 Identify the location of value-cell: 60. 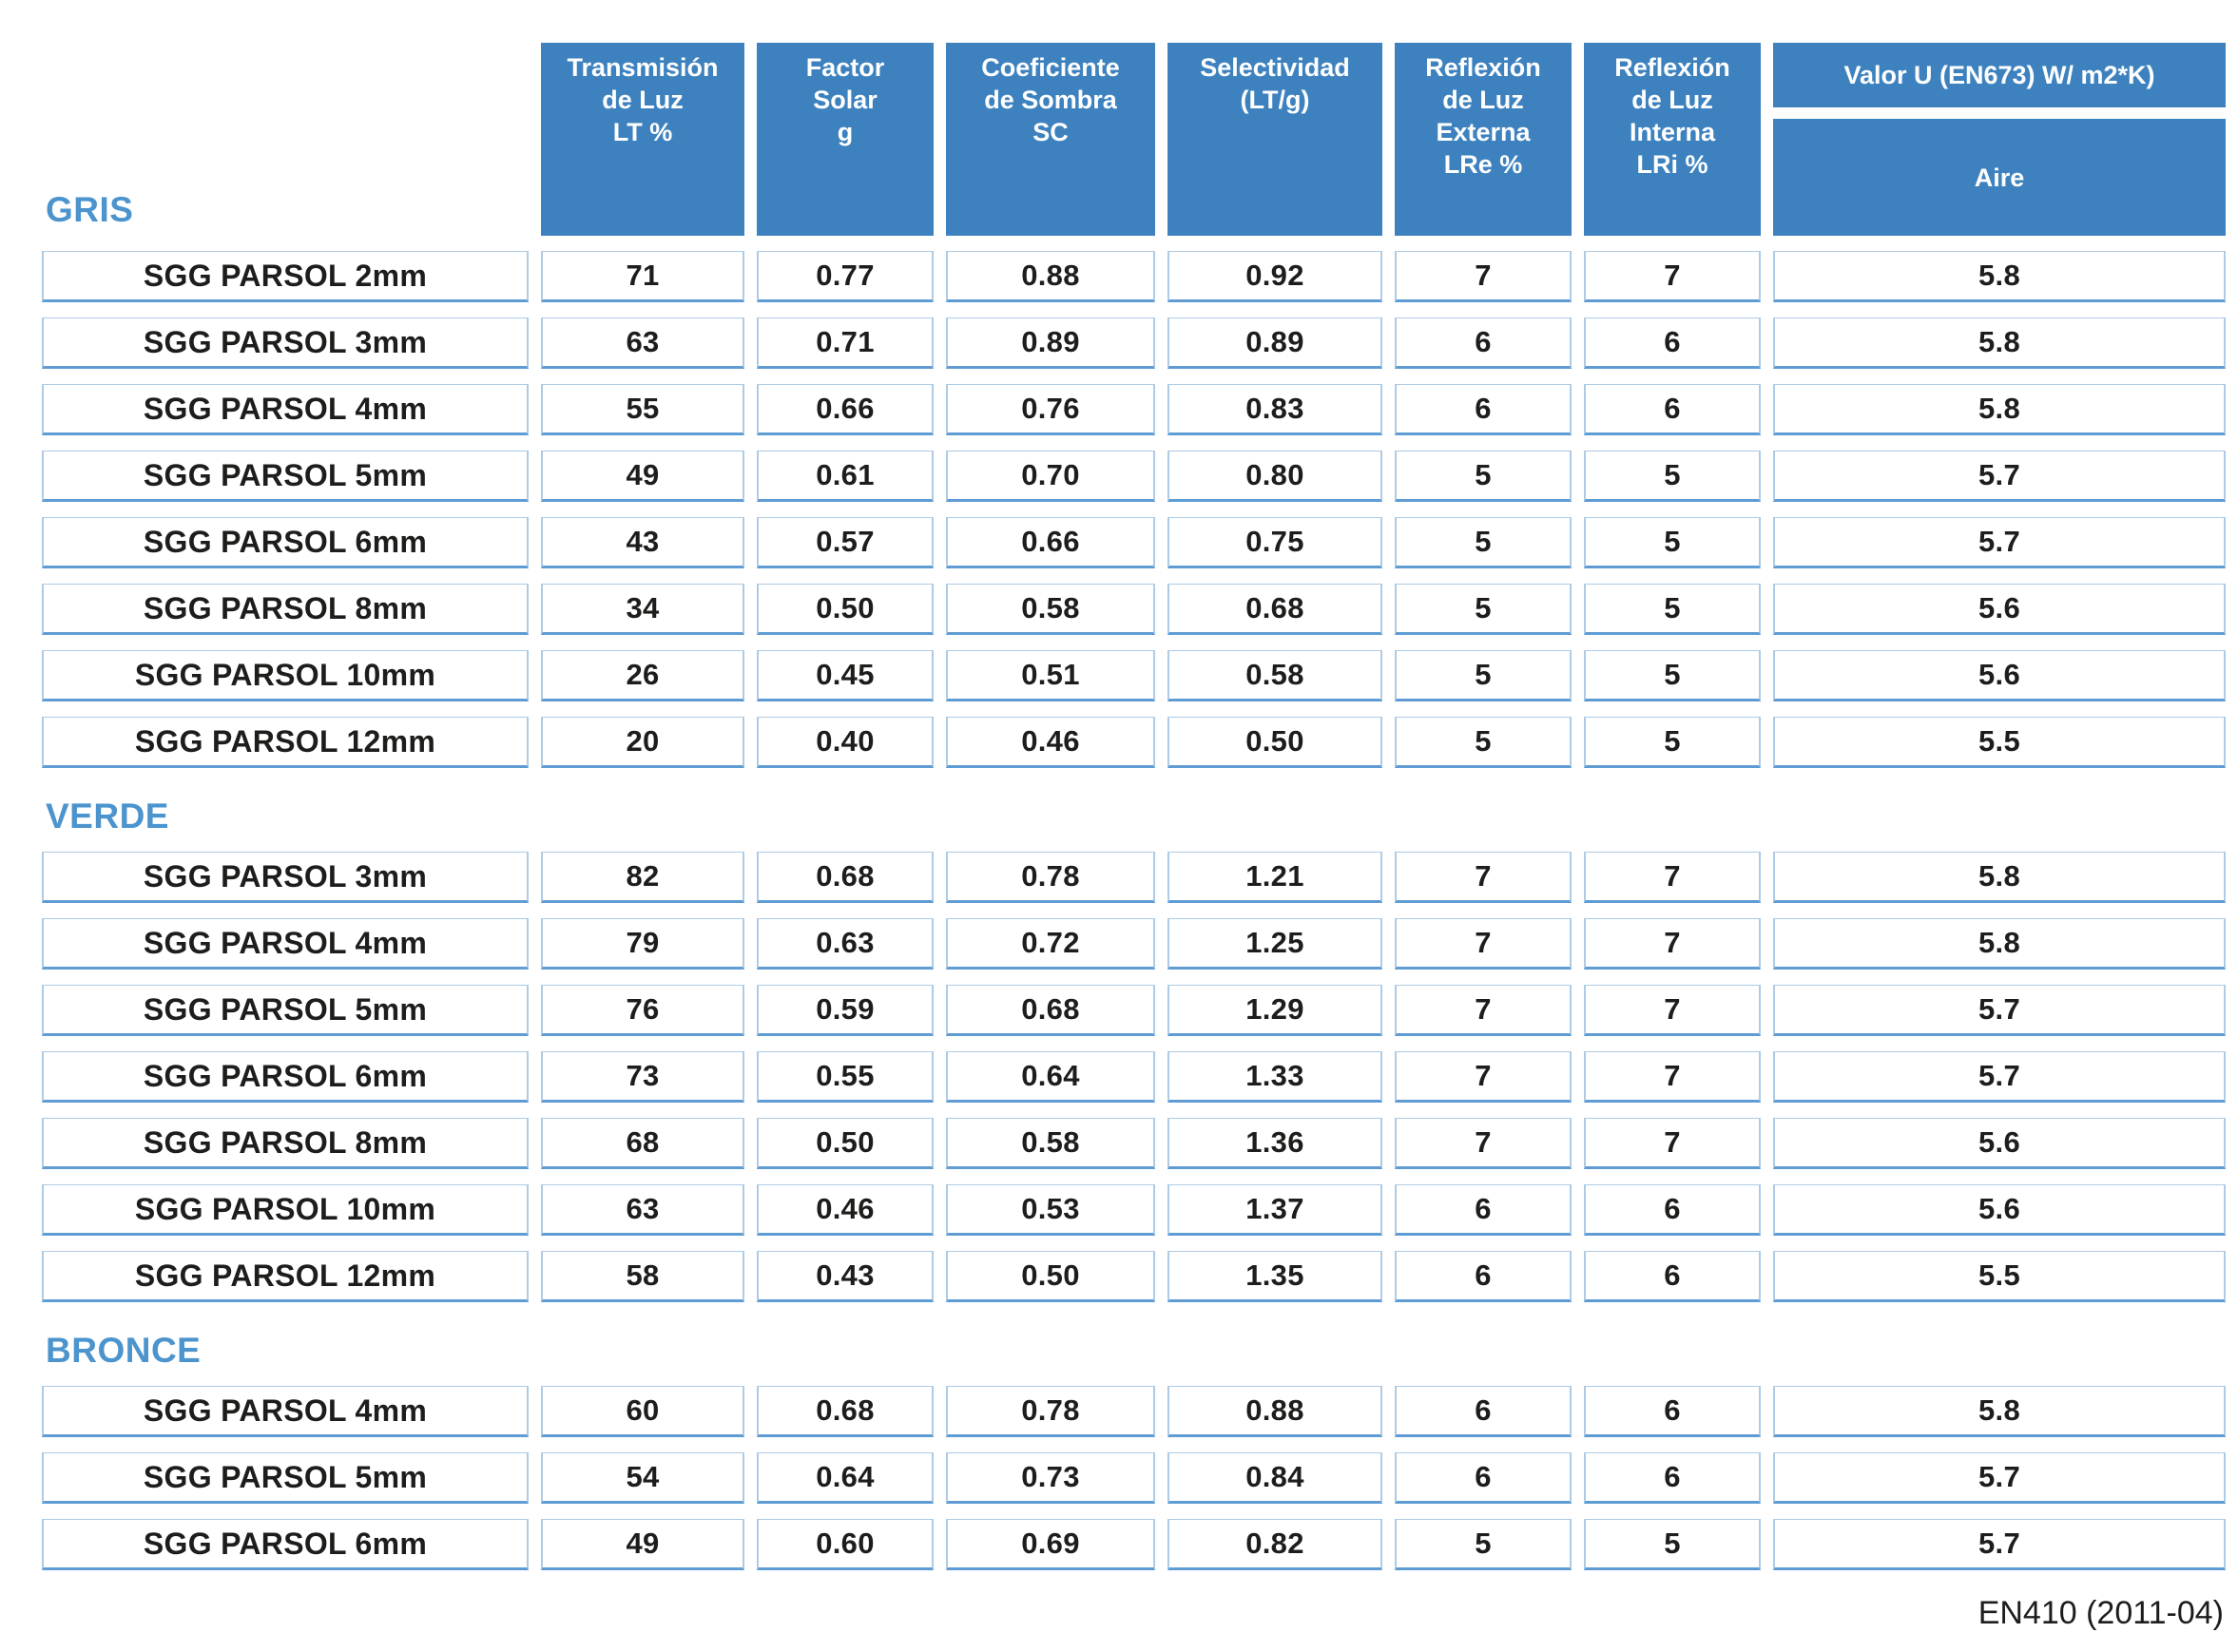
(642, 1411).